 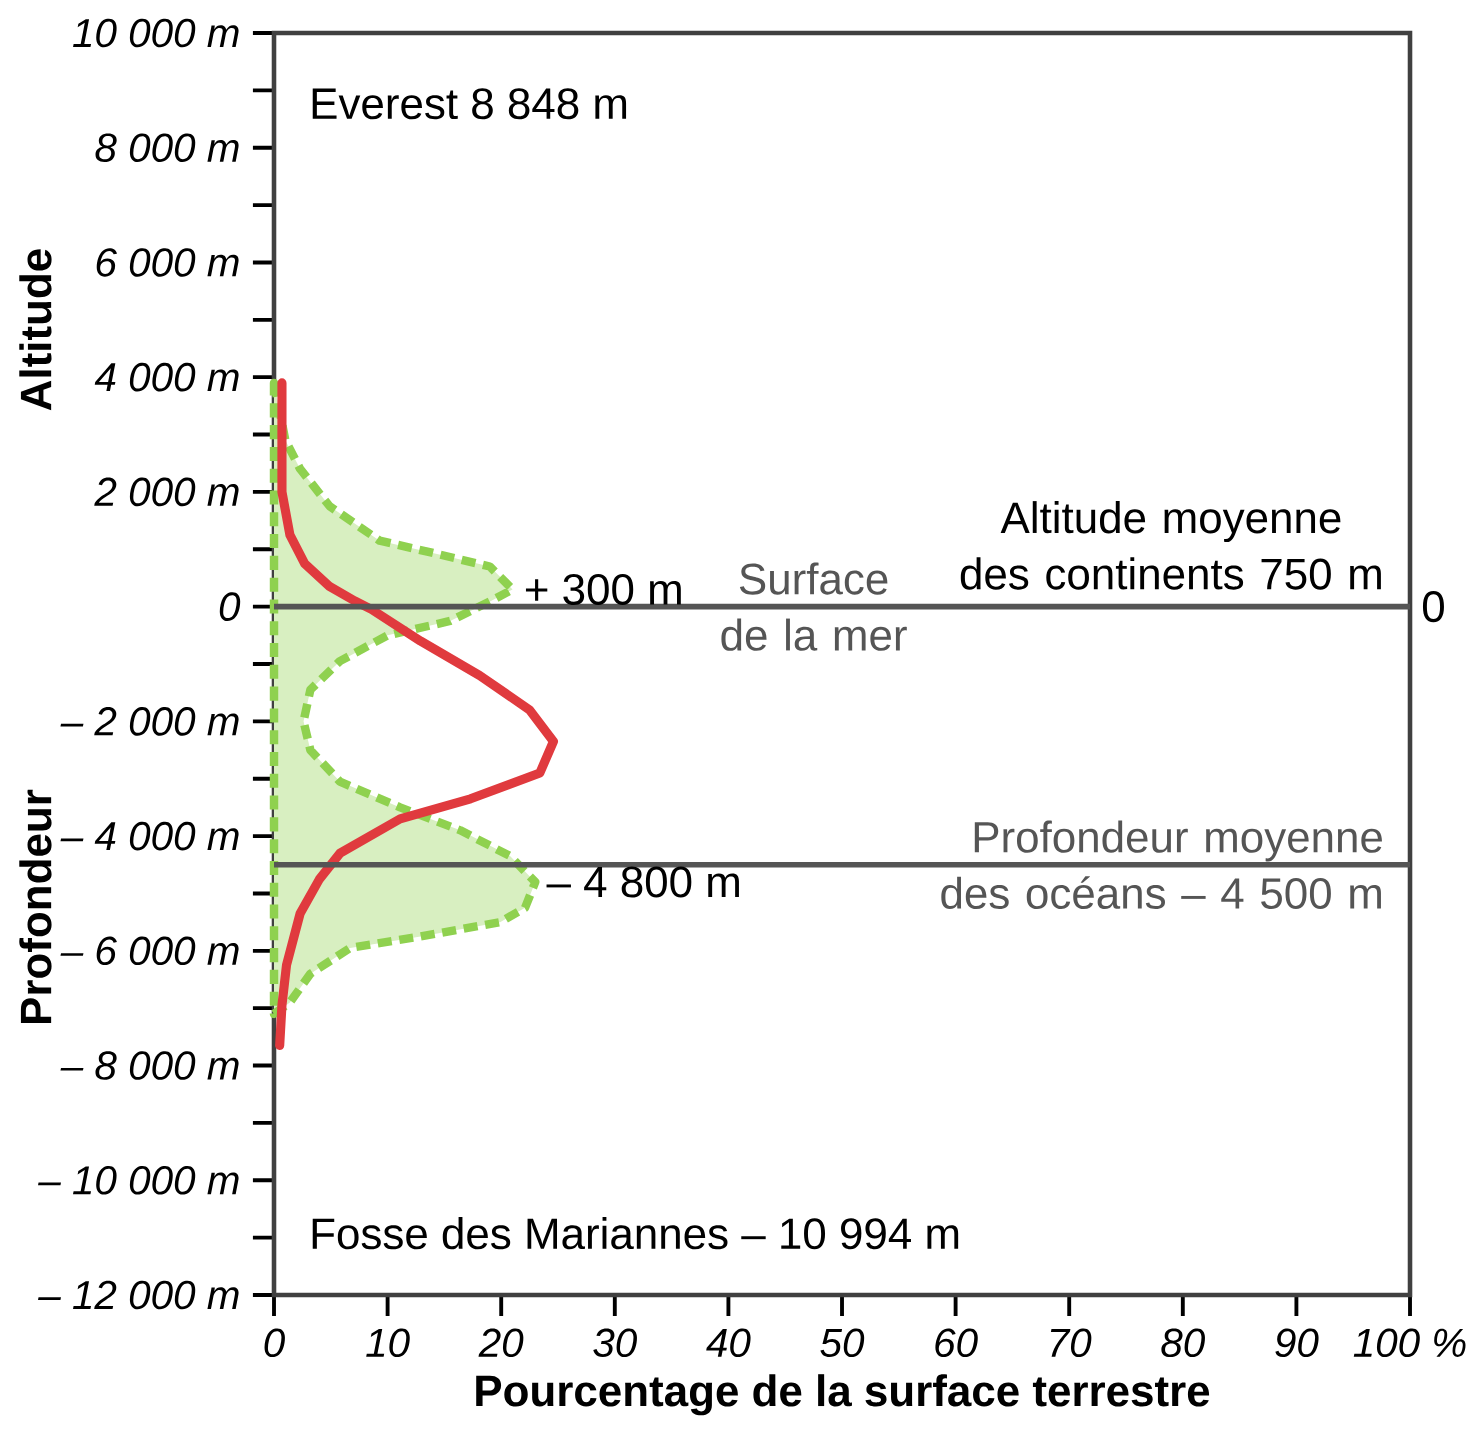 What do you see at coordinates (642, 882) in the screenshot?
I see `annotation: – 4 800 m` at bounding box center [642, 882].